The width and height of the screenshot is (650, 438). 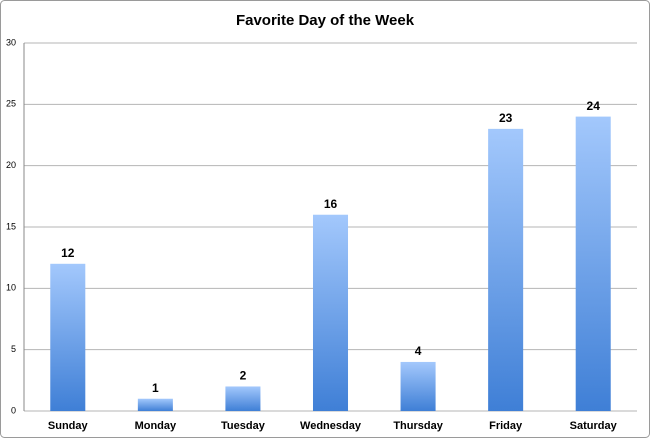 What do you see at coordinates (13, 349) in the screenshot?
I see `y-tick-label: 5` at bounding box center [13, 349].